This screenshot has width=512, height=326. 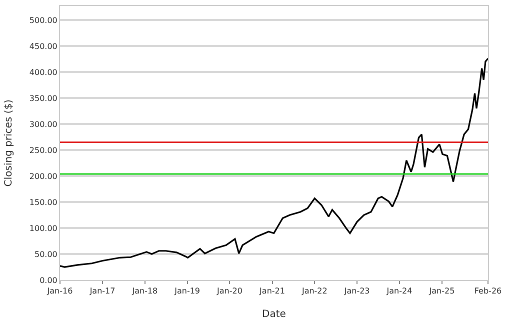 What do you see at coordinates (229, 291) in the screenshot?
I see `x-tick-label: Jan-20` at bounding box center [229, 291].